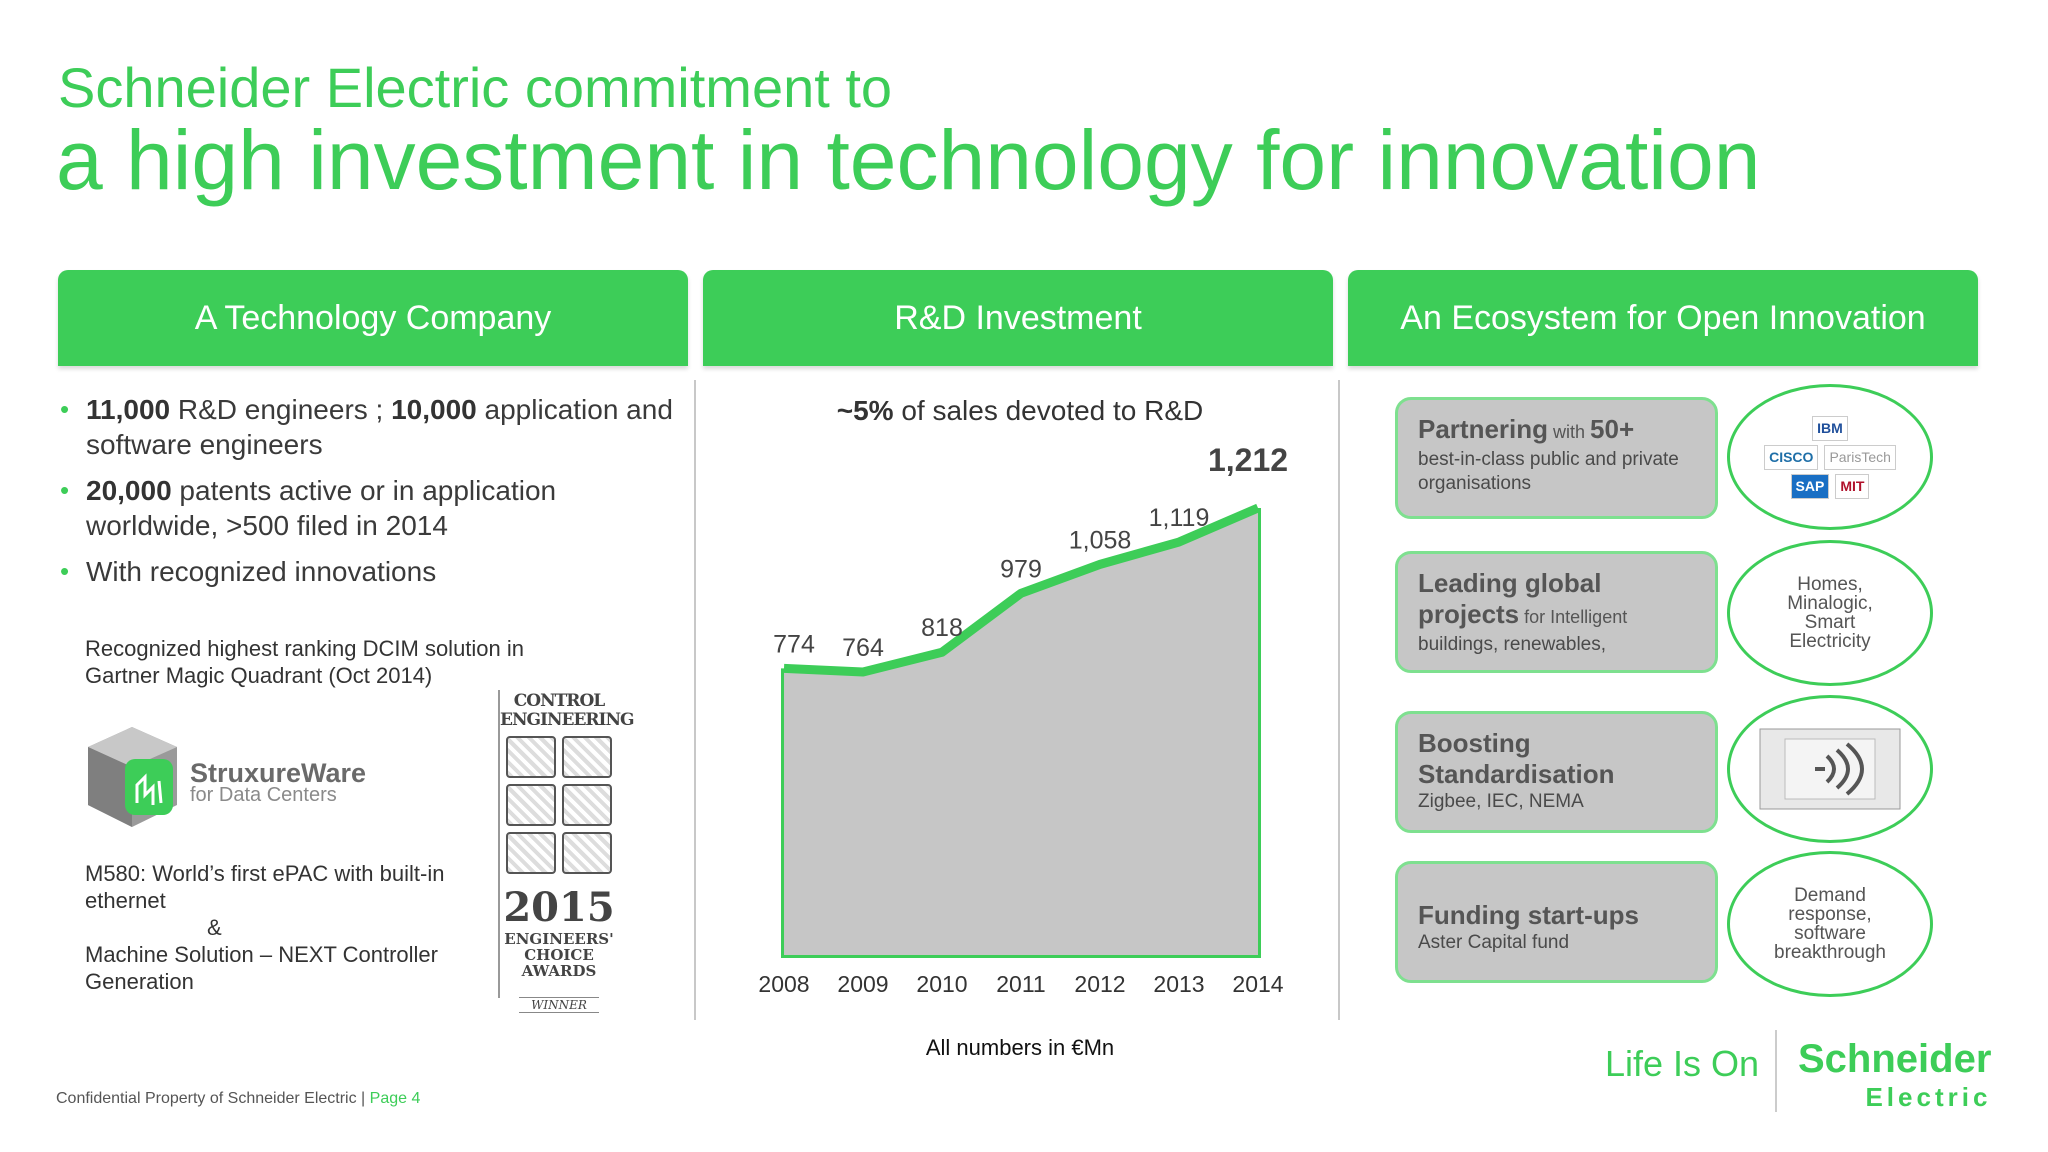  I want to click on chart-area, so click(1021, 731).